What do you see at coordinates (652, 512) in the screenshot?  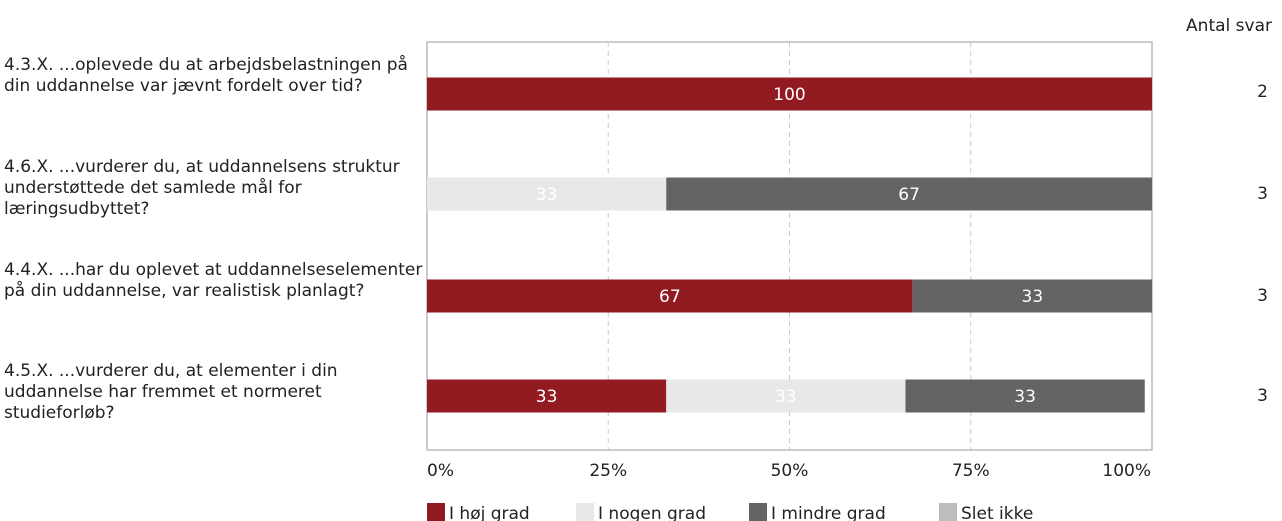 I see `legend-label: I nogen grad` at bounding box center [652, 512].